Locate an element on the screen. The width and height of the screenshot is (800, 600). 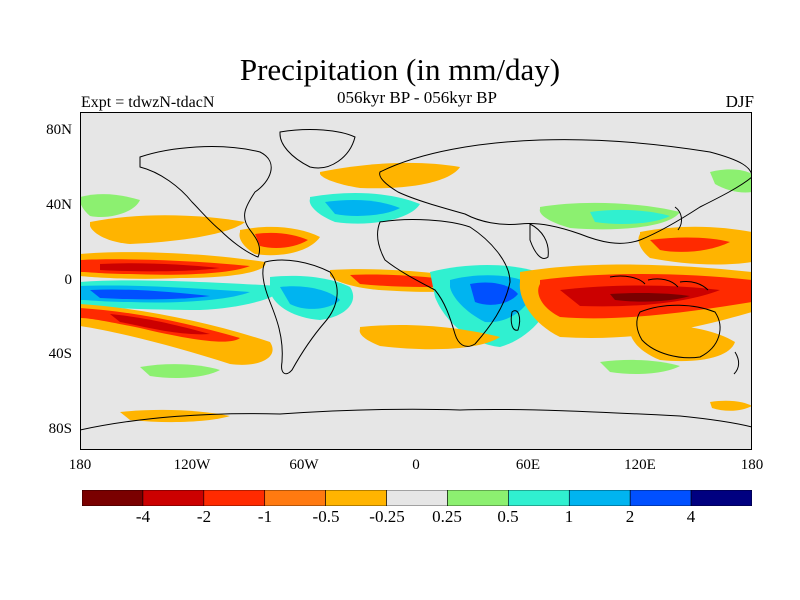
coastline-greenland is located at coordinates (317, 149).